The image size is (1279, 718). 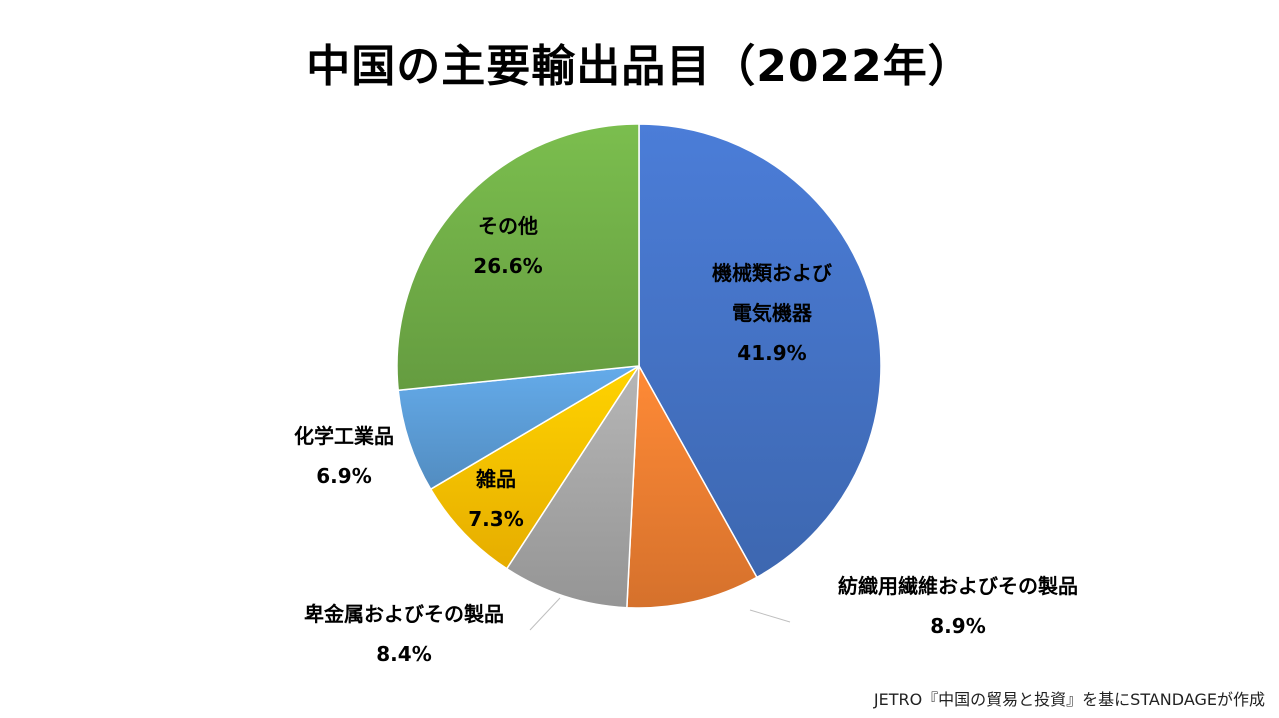 What do you see at coordinates (771, 353) in the screenshot?
I see `slice-value-1: 41.9%` at bounding box center [771, 353].